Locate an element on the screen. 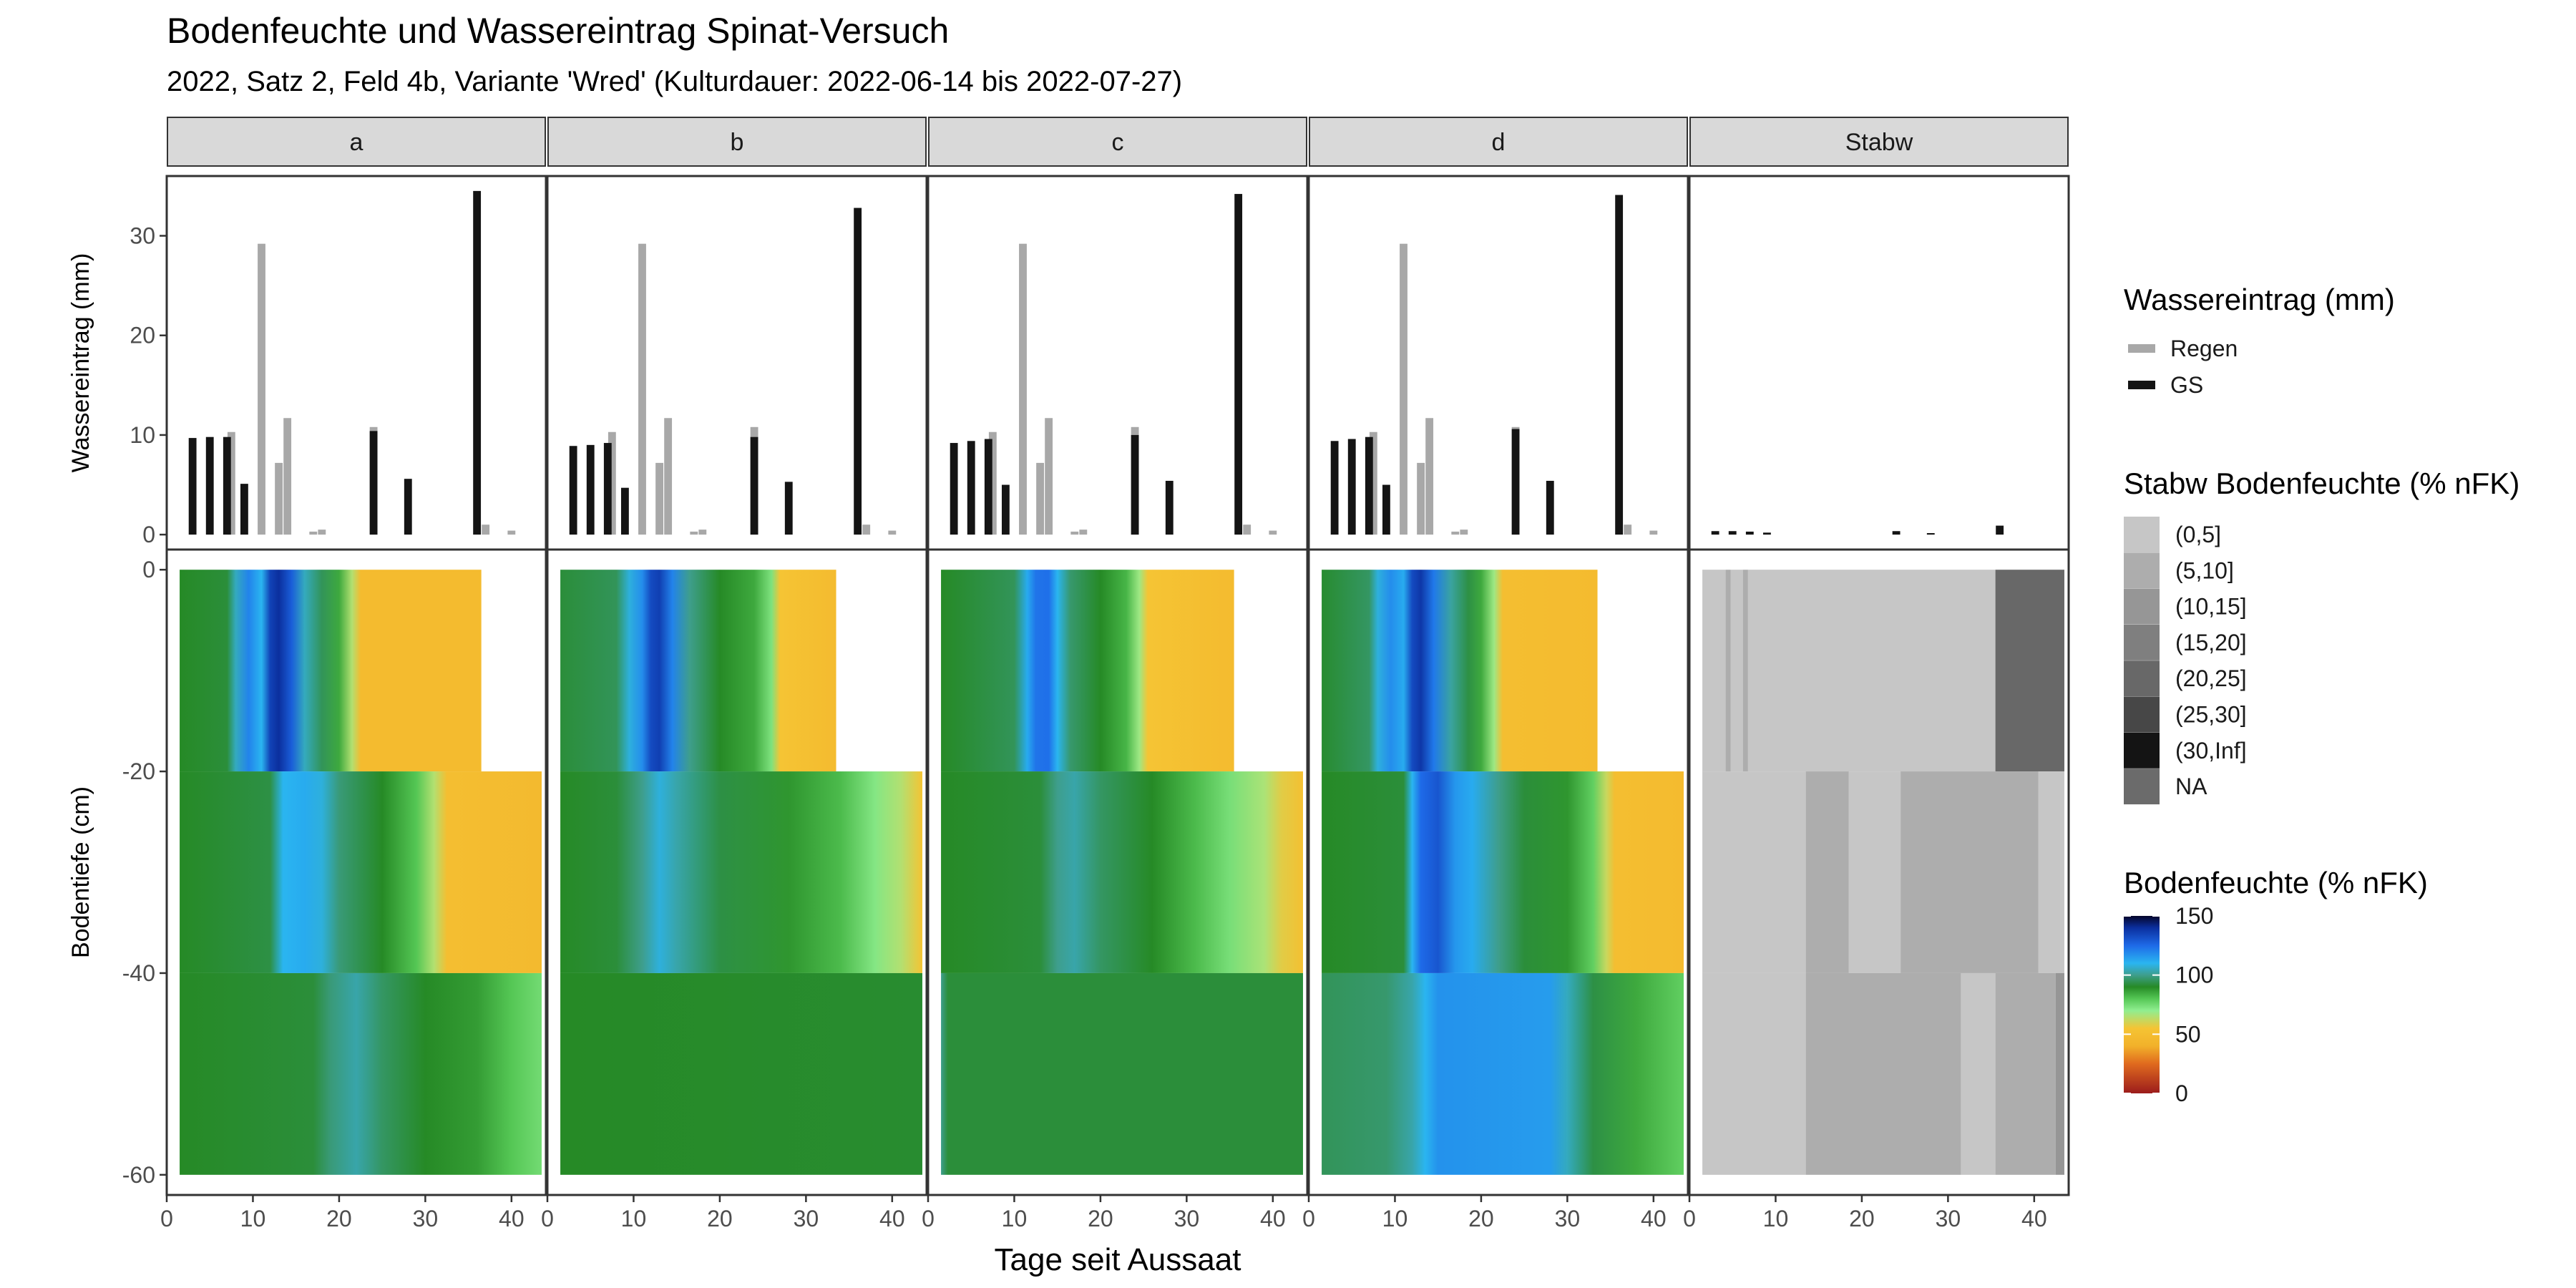 The image size is (2576, 1288). legend-label: Regen is located at coordinates (2204, 348).